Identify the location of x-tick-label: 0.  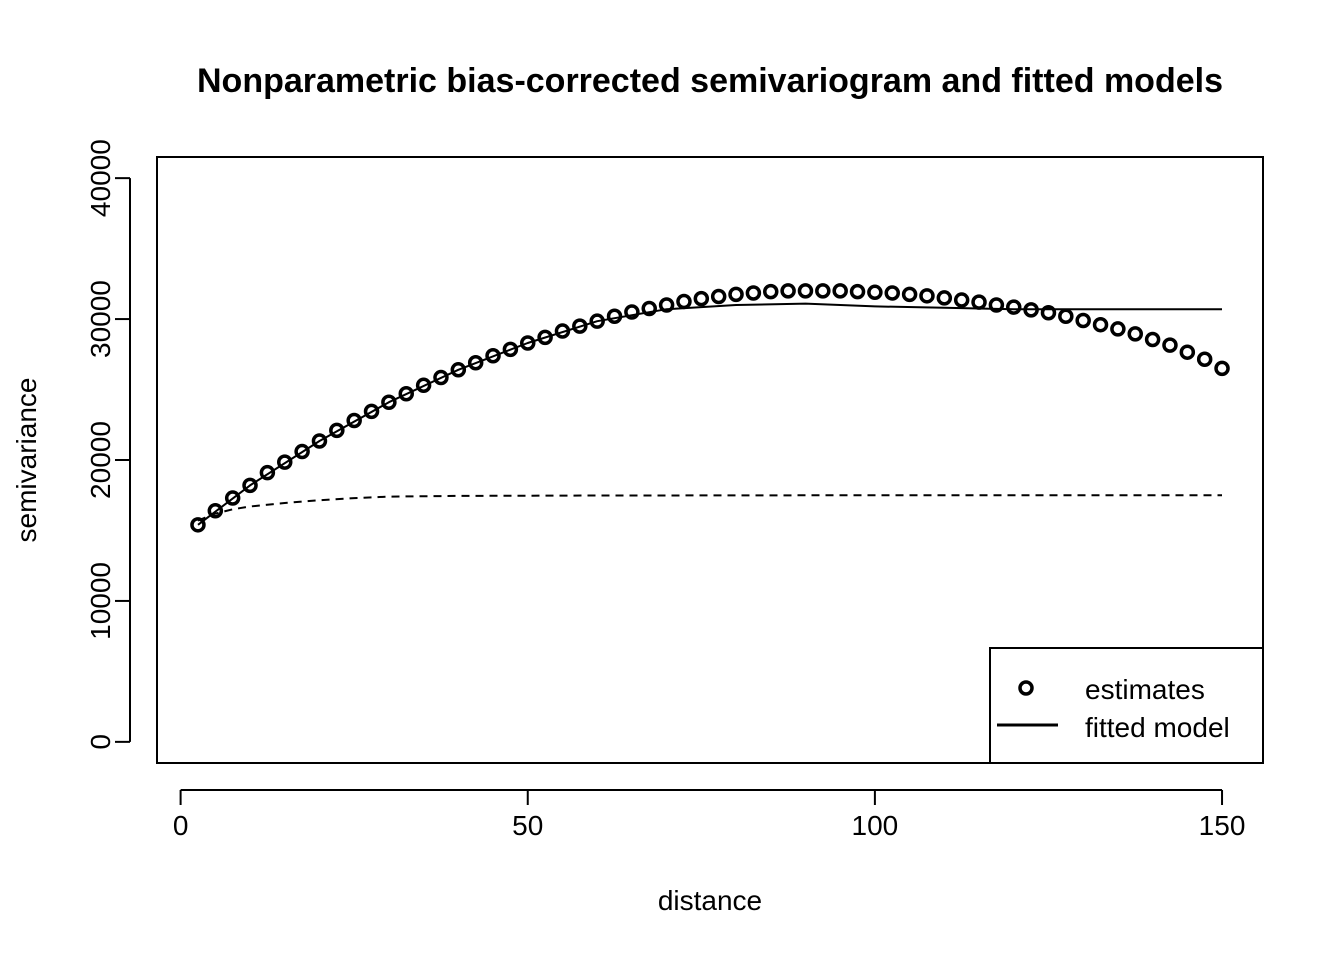
(181, 825).